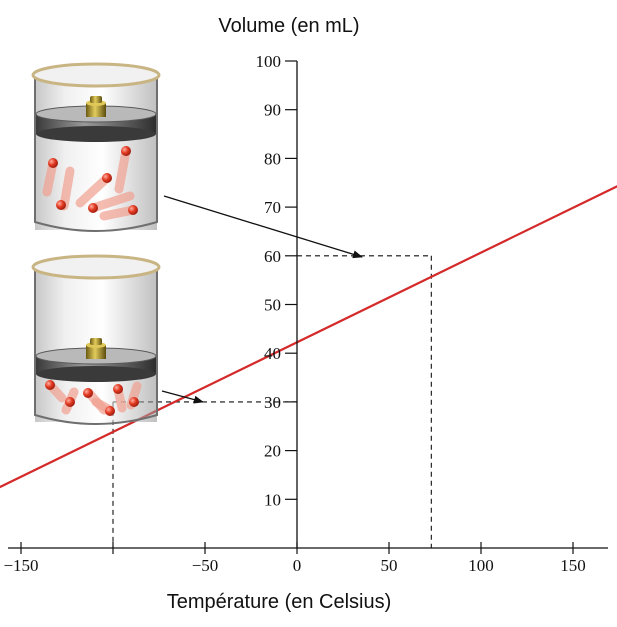 This screenshot has height=627, width=617. I want to click on y-tick-label: 30, so click(272, 402).